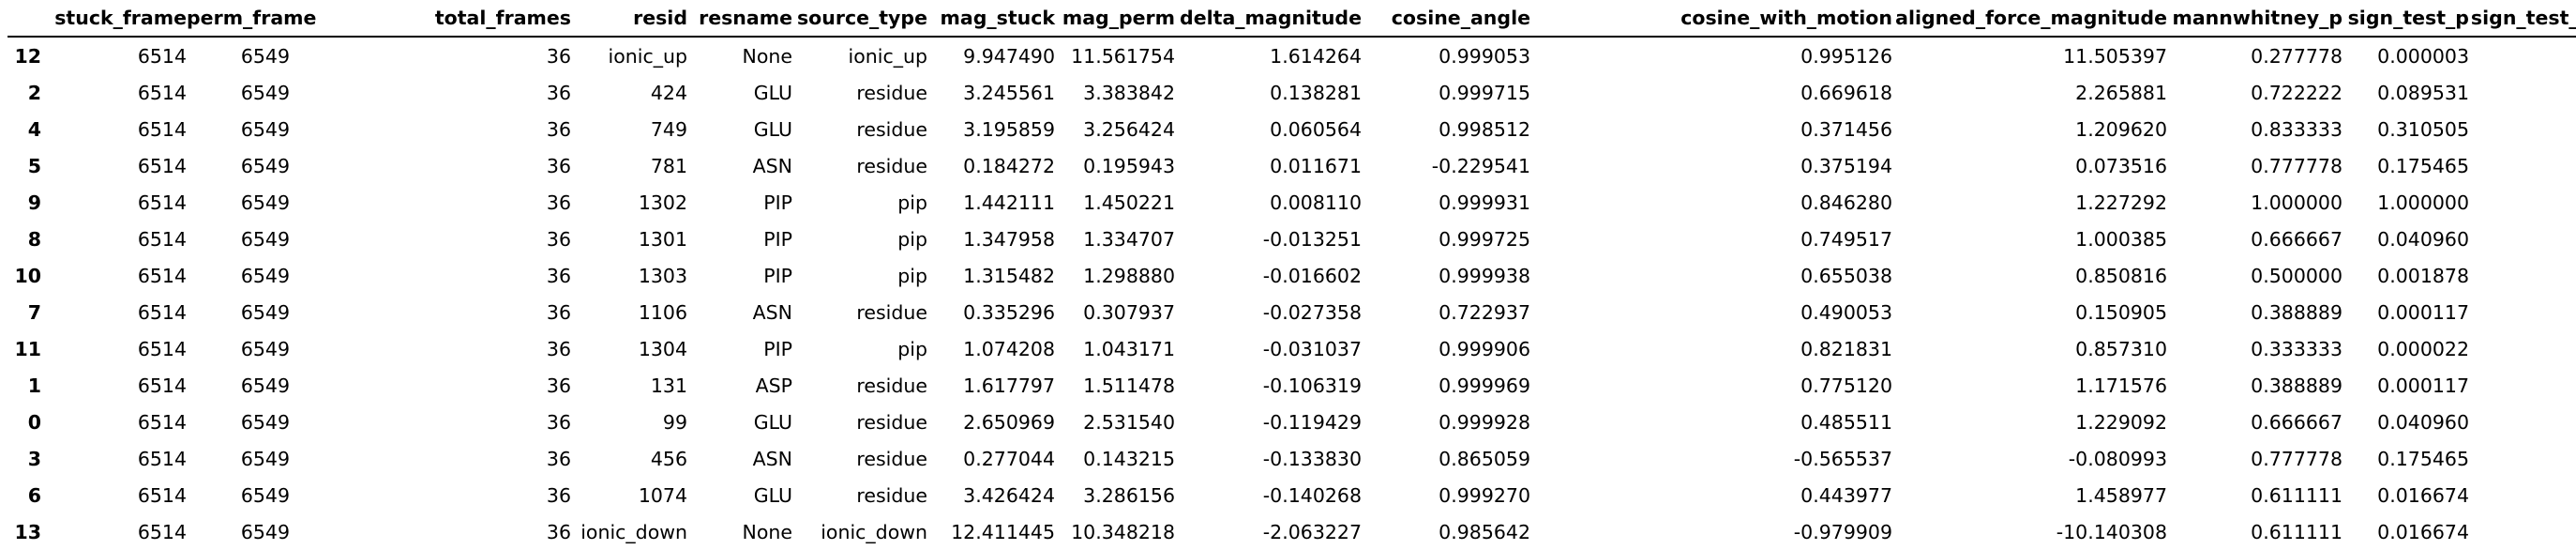 Image resolution: width=2576 pixels, height=550 pixels. Describe the element at coordinates (1009, 312) in the screenshot. I see `table-cell: 0.335296` at that location.